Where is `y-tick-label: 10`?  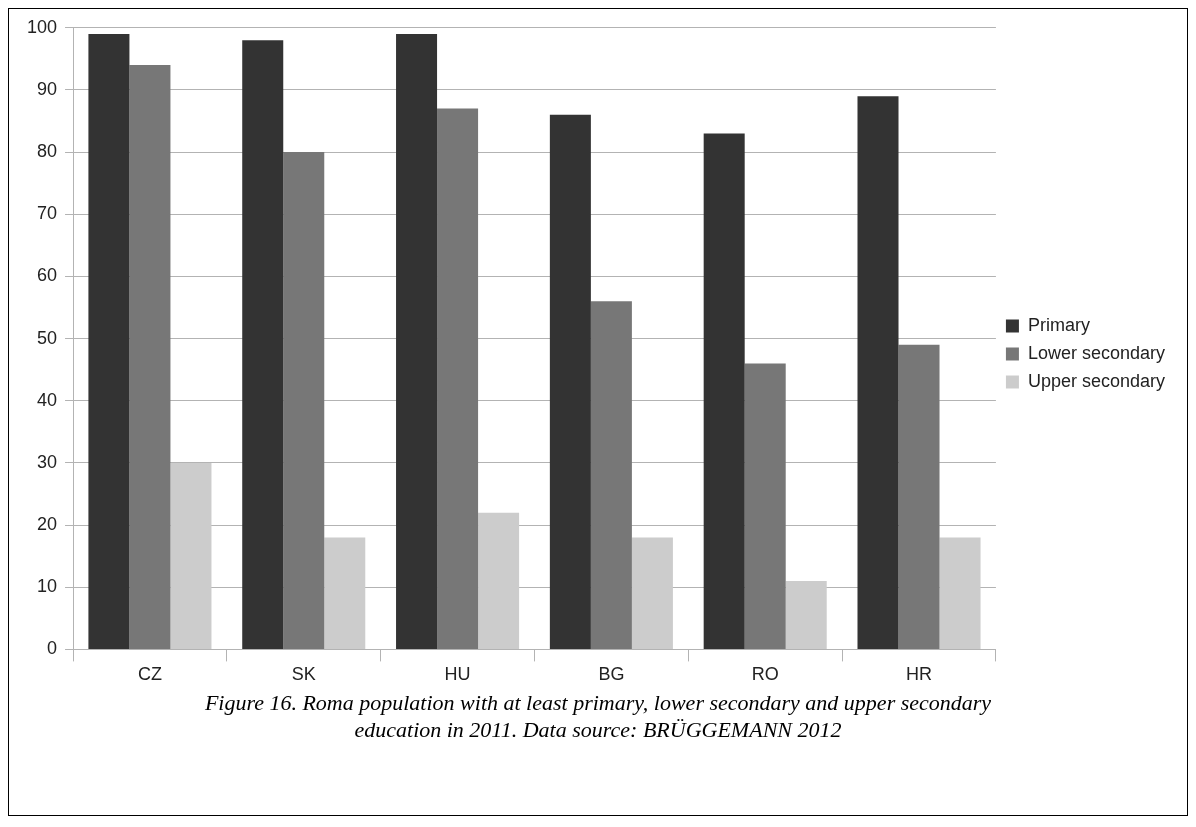
y-tick-label: 10 is located at coordinates (47, 586).